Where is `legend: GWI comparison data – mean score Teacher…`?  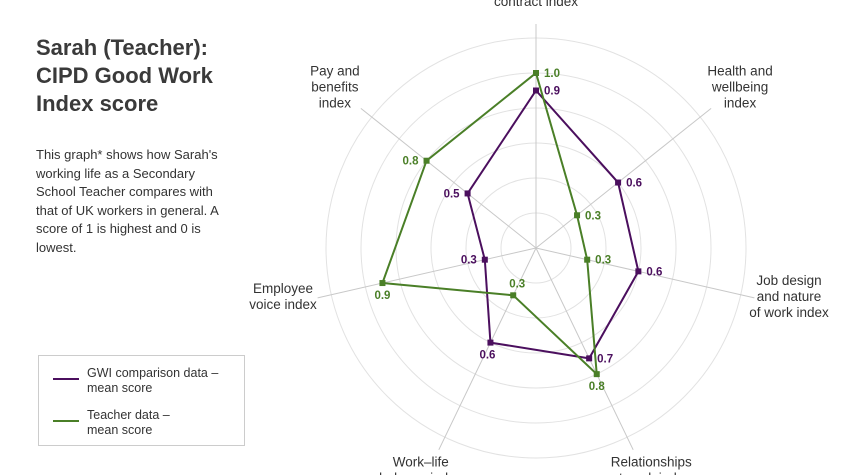 legend: GWI comparison data – mean score Teacher… is located at coordinates (141, 400).